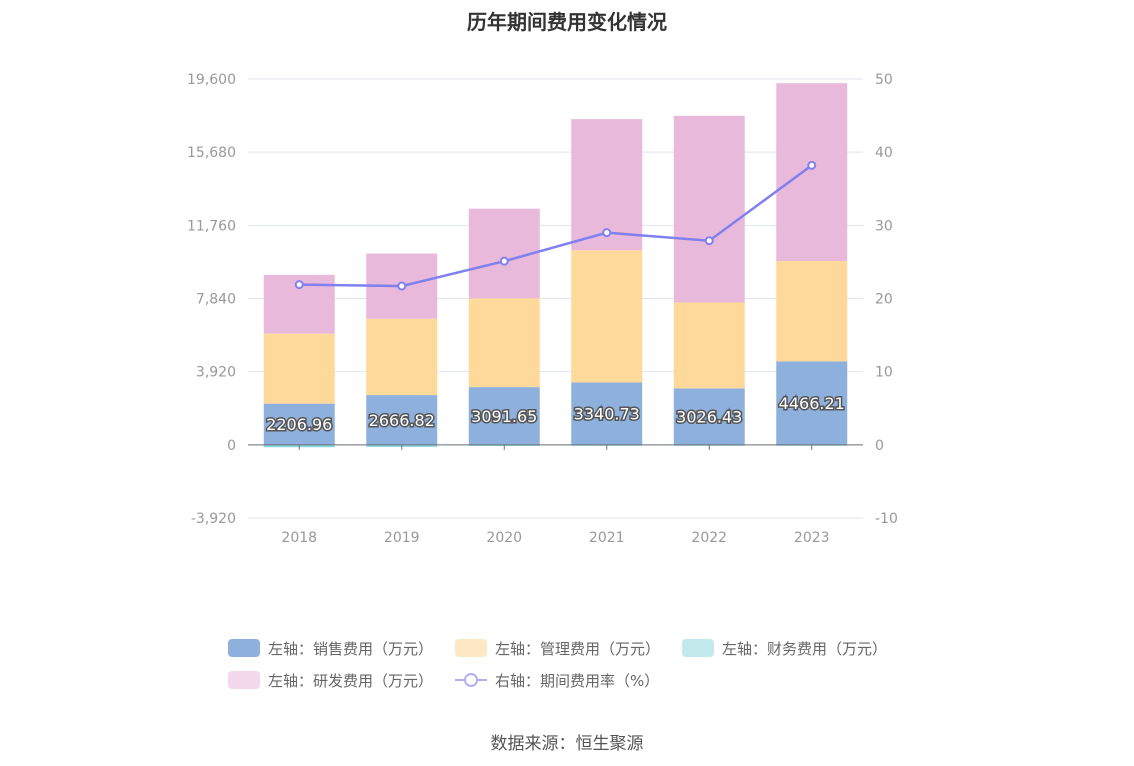 The image size is (1134, 766). What do you see at coordinates (244, 680) in the screenshot?
I see `legend-swatch-rd` at bounding box center [244, 680].